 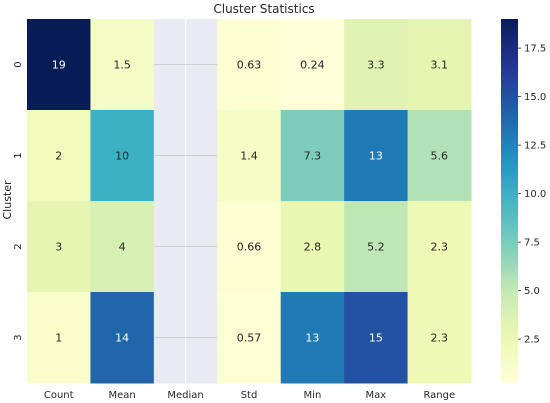 I want to click on cell-value-label: 5.6, so click(x=440, y=156).